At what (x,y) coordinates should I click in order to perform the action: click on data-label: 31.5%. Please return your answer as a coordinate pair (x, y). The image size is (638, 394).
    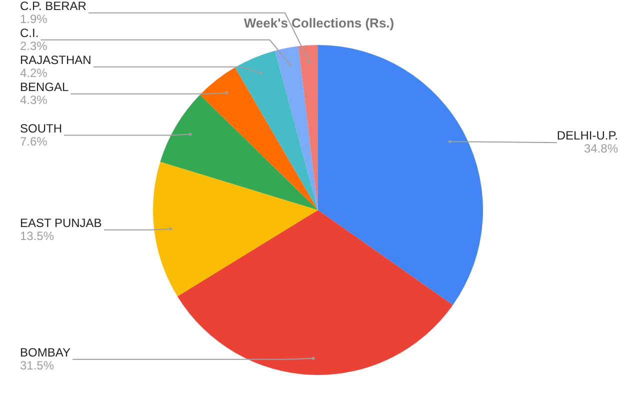
    Looking at the image, I should click on (37, 365).